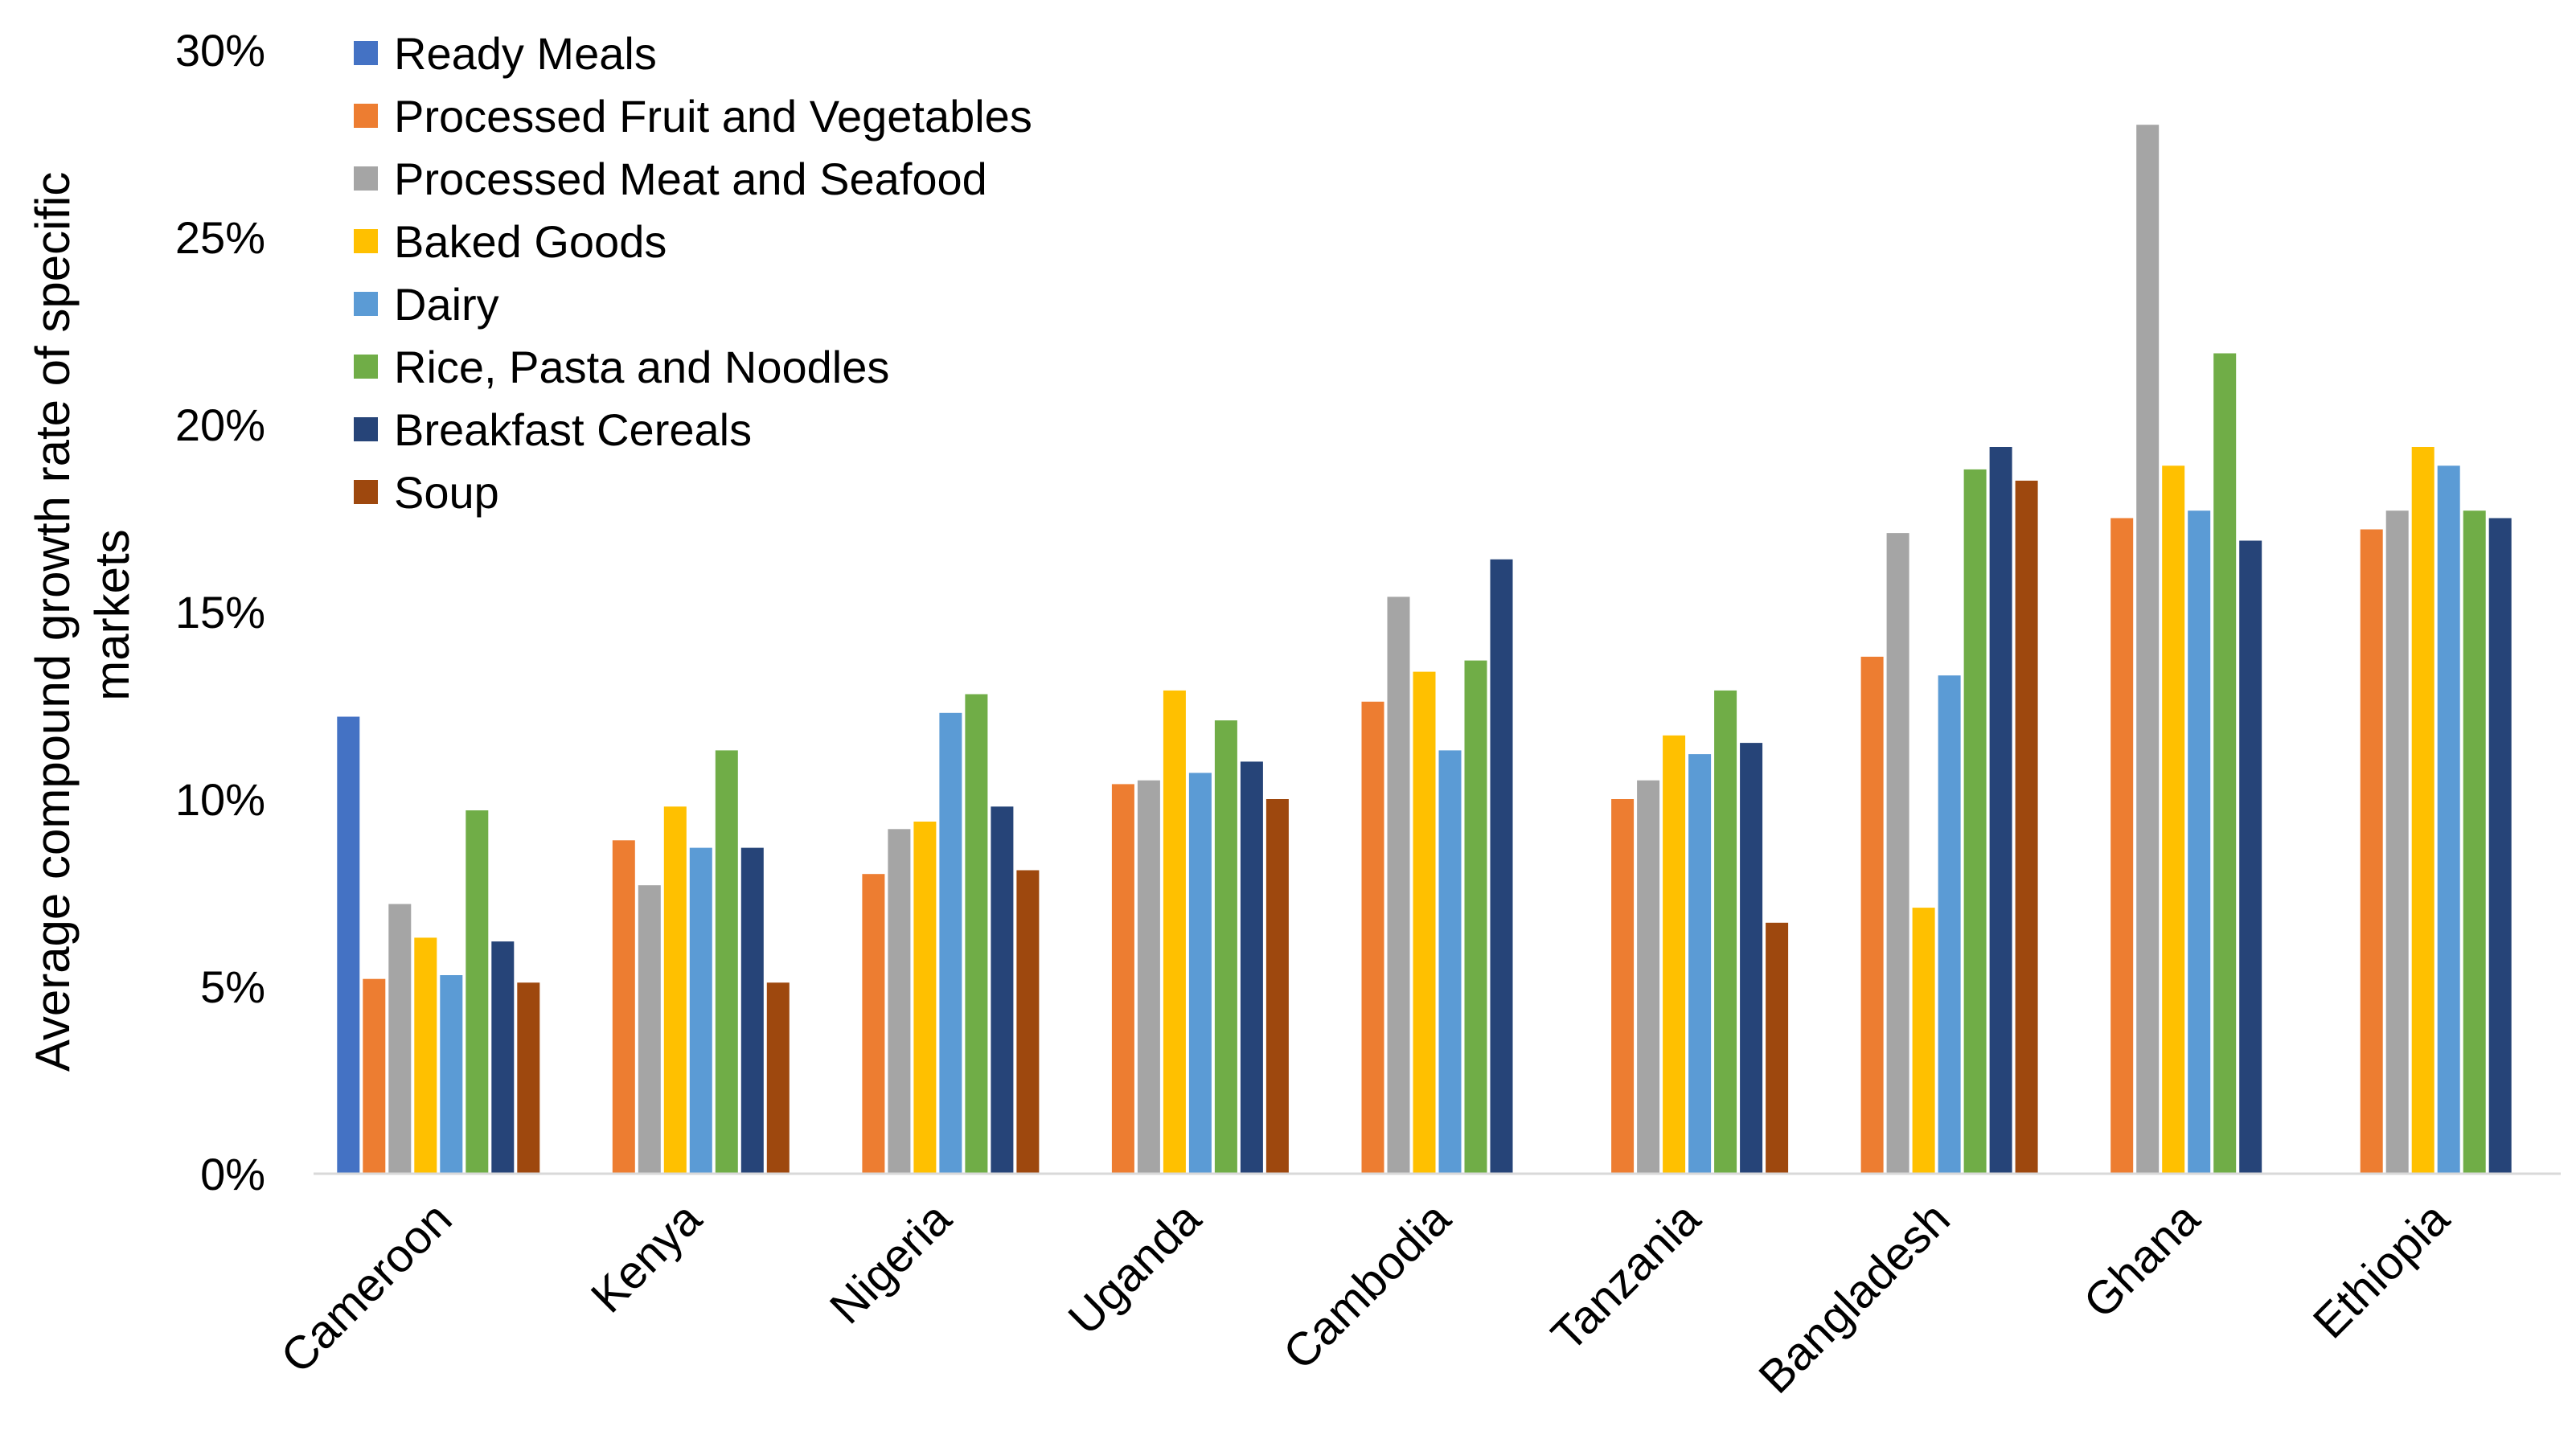  What do you see at coordinates (1475, 917) in the screenshot?
I see `bar-cambodia-rice-pasta-and-noodles` at bounding box center [1475, 917].